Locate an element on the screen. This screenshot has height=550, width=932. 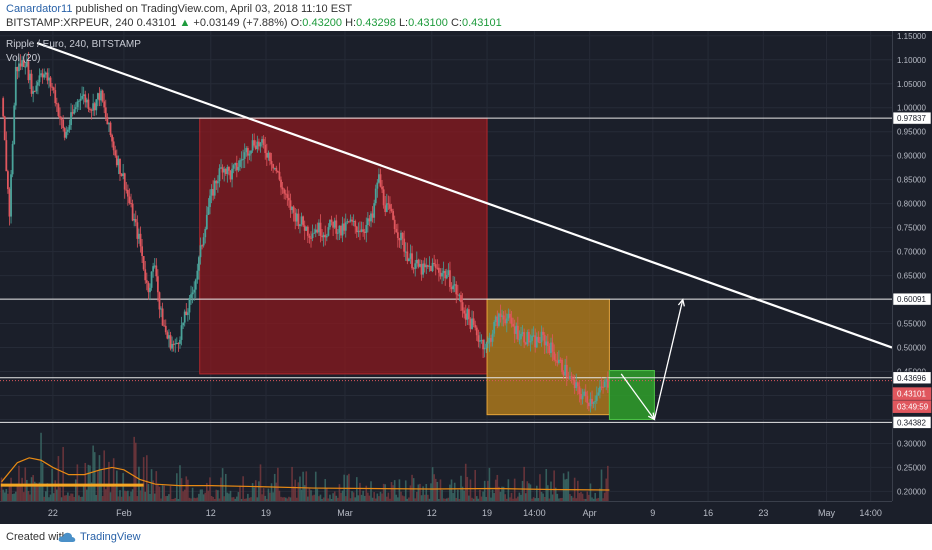
price-tick-label: 1.00000 is located at coordinates (911, 108).